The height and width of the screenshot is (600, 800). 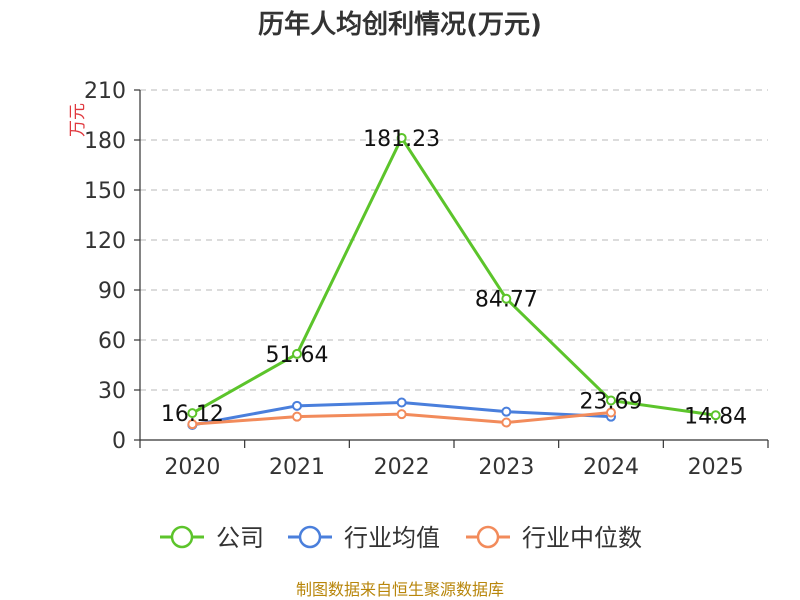 I want to click on data-point-公司-2020, so click(x=192, y=413).